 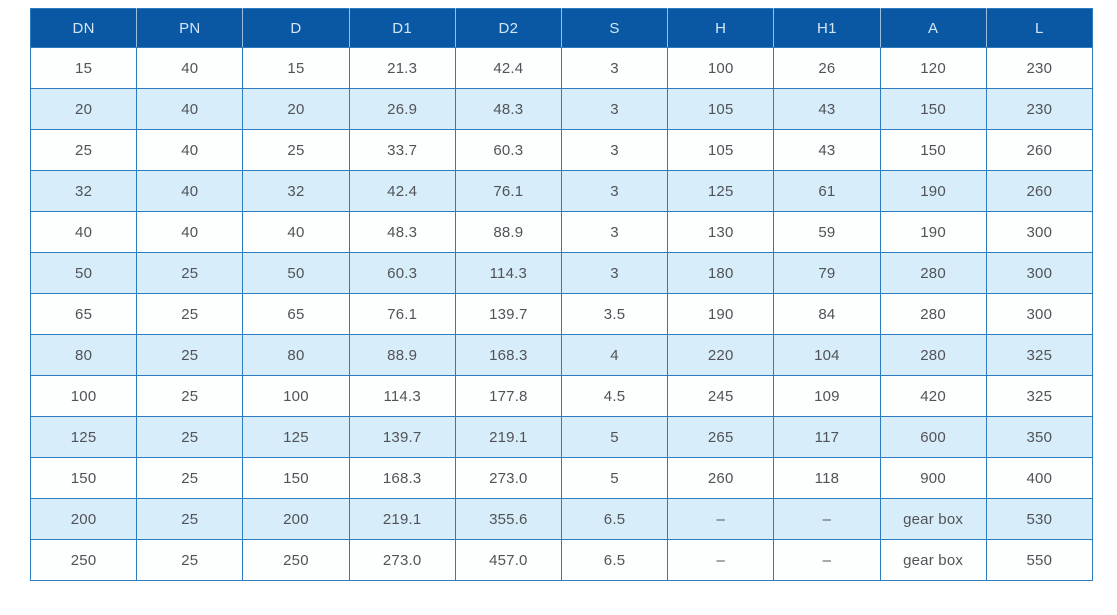 What do you see at coordinates (508, 560) in the screenshot?
I see `table-cell: 457.0` at bounding box center [508, 560].